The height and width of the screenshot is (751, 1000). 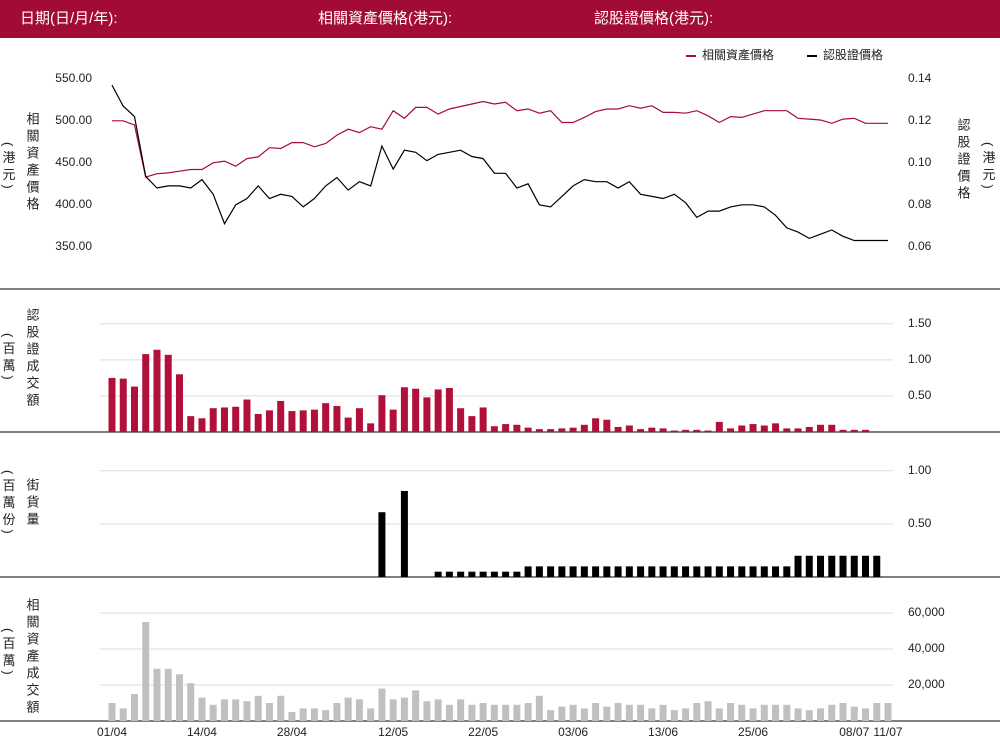 I want to click on price-line, so click(x=500, y=139).